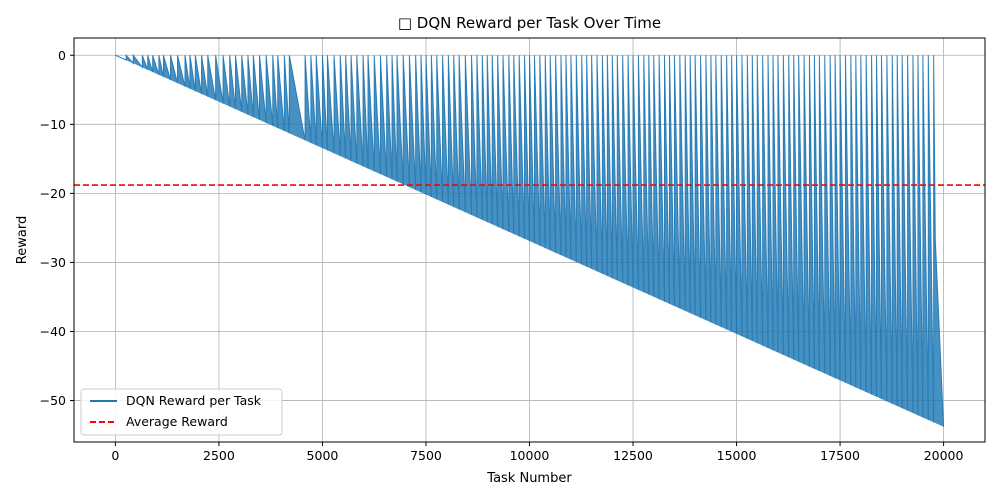 This screenshot has width=1000, height=500. Describe the element at coordinates (22, 240) in the screenshot. I see `y-axis-label: Reward` at that location.